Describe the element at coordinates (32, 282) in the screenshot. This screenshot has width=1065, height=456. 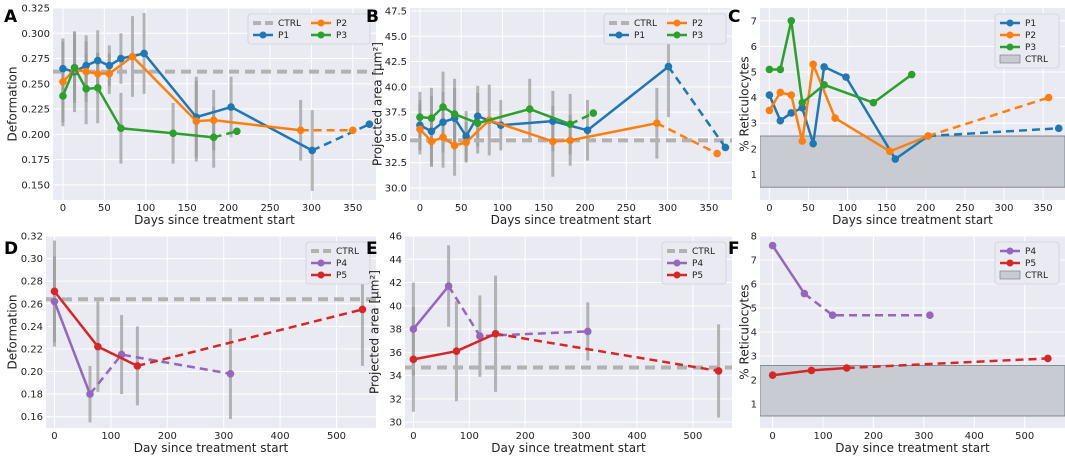
I see `y-tick-label: 0.28` at that location.